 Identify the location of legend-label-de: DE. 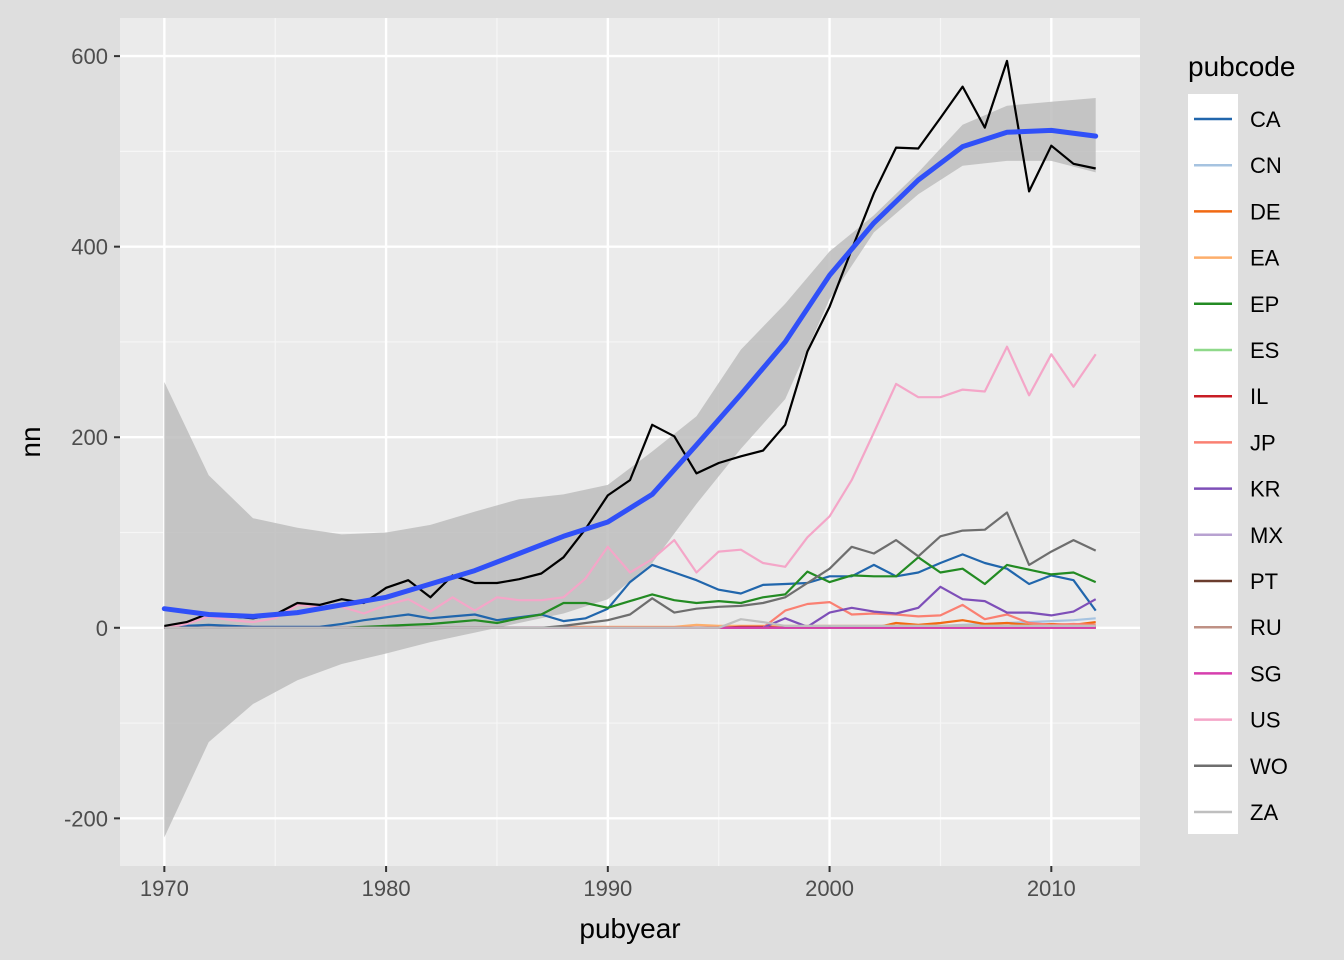
(1265, 211).